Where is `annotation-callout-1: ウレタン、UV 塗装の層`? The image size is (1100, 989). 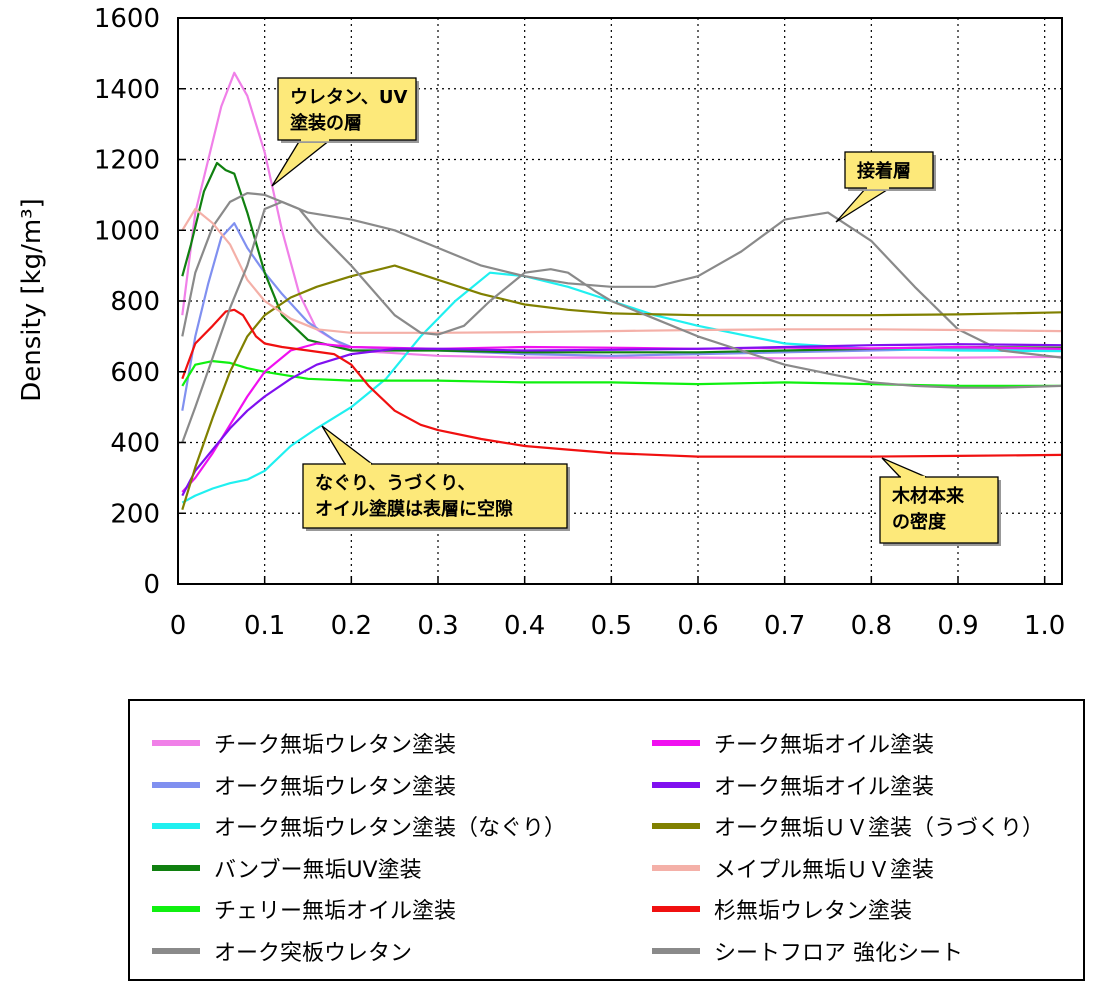
annotation-callout-1: ウレタン、UV 塗装の層 is located at coordinates (345, 132).